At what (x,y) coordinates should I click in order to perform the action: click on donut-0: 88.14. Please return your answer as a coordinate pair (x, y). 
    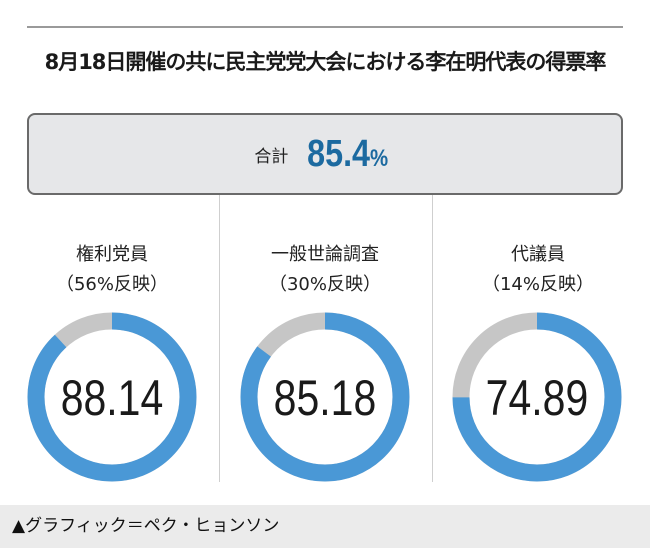
    Looking at the image, I should click on (112, 397).